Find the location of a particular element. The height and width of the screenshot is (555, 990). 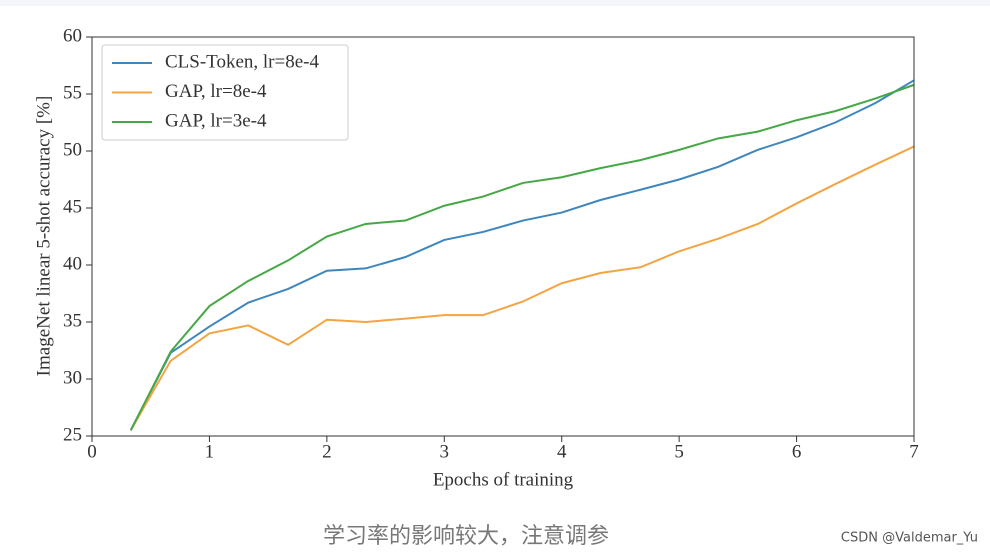

y-tick-label: 60 is located at coordinates (72, 35).